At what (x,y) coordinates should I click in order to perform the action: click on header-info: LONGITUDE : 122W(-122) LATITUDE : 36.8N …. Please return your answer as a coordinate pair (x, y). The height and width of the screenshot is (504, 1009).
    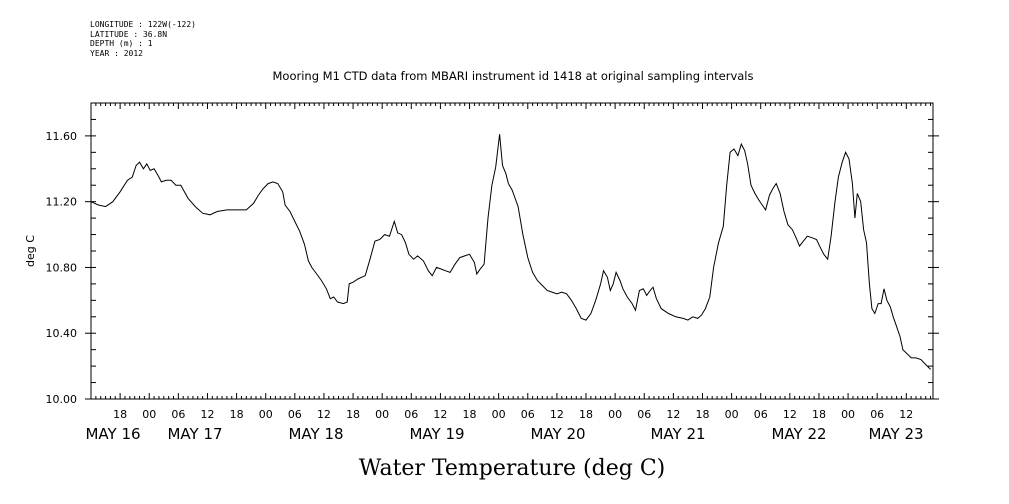
    Looking at the image, I should click on (143, 39).